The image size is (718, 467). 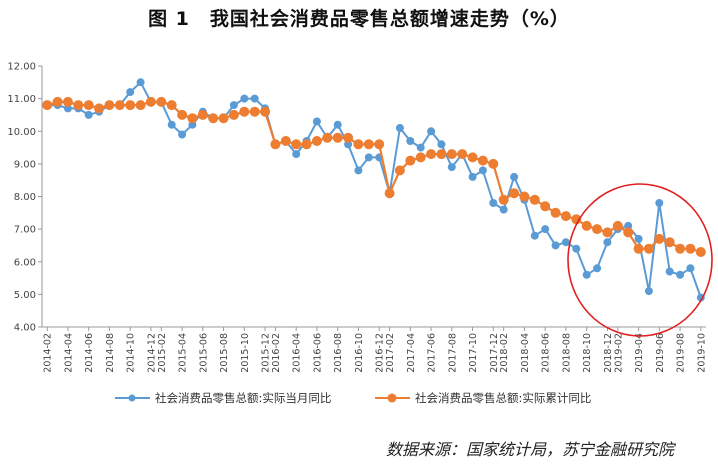 What do you see at coordinates (587, 353) in the screenshot?
I see `x-tick-label: 2018-10` at bounding box center [587, 353].